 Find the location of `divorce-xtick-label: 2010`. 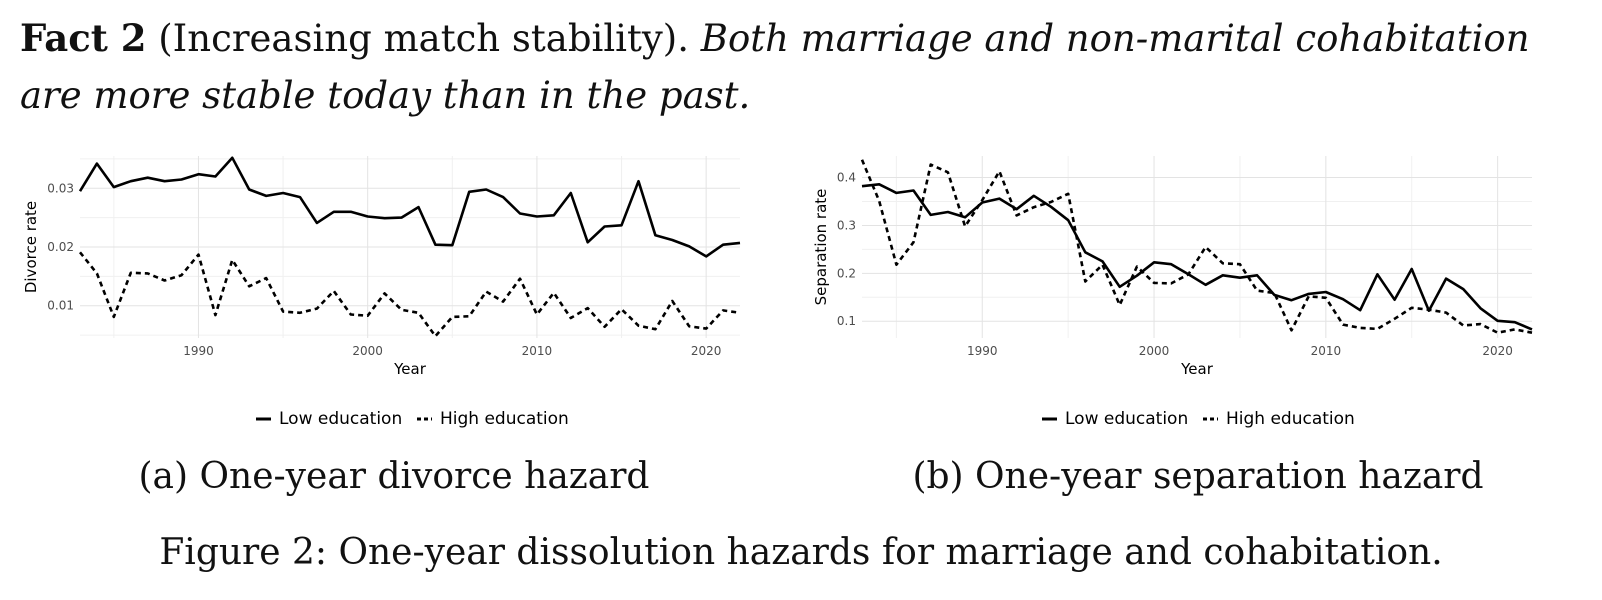

divorce-xtick-label: 2010 is located at coordinates (537, 351).